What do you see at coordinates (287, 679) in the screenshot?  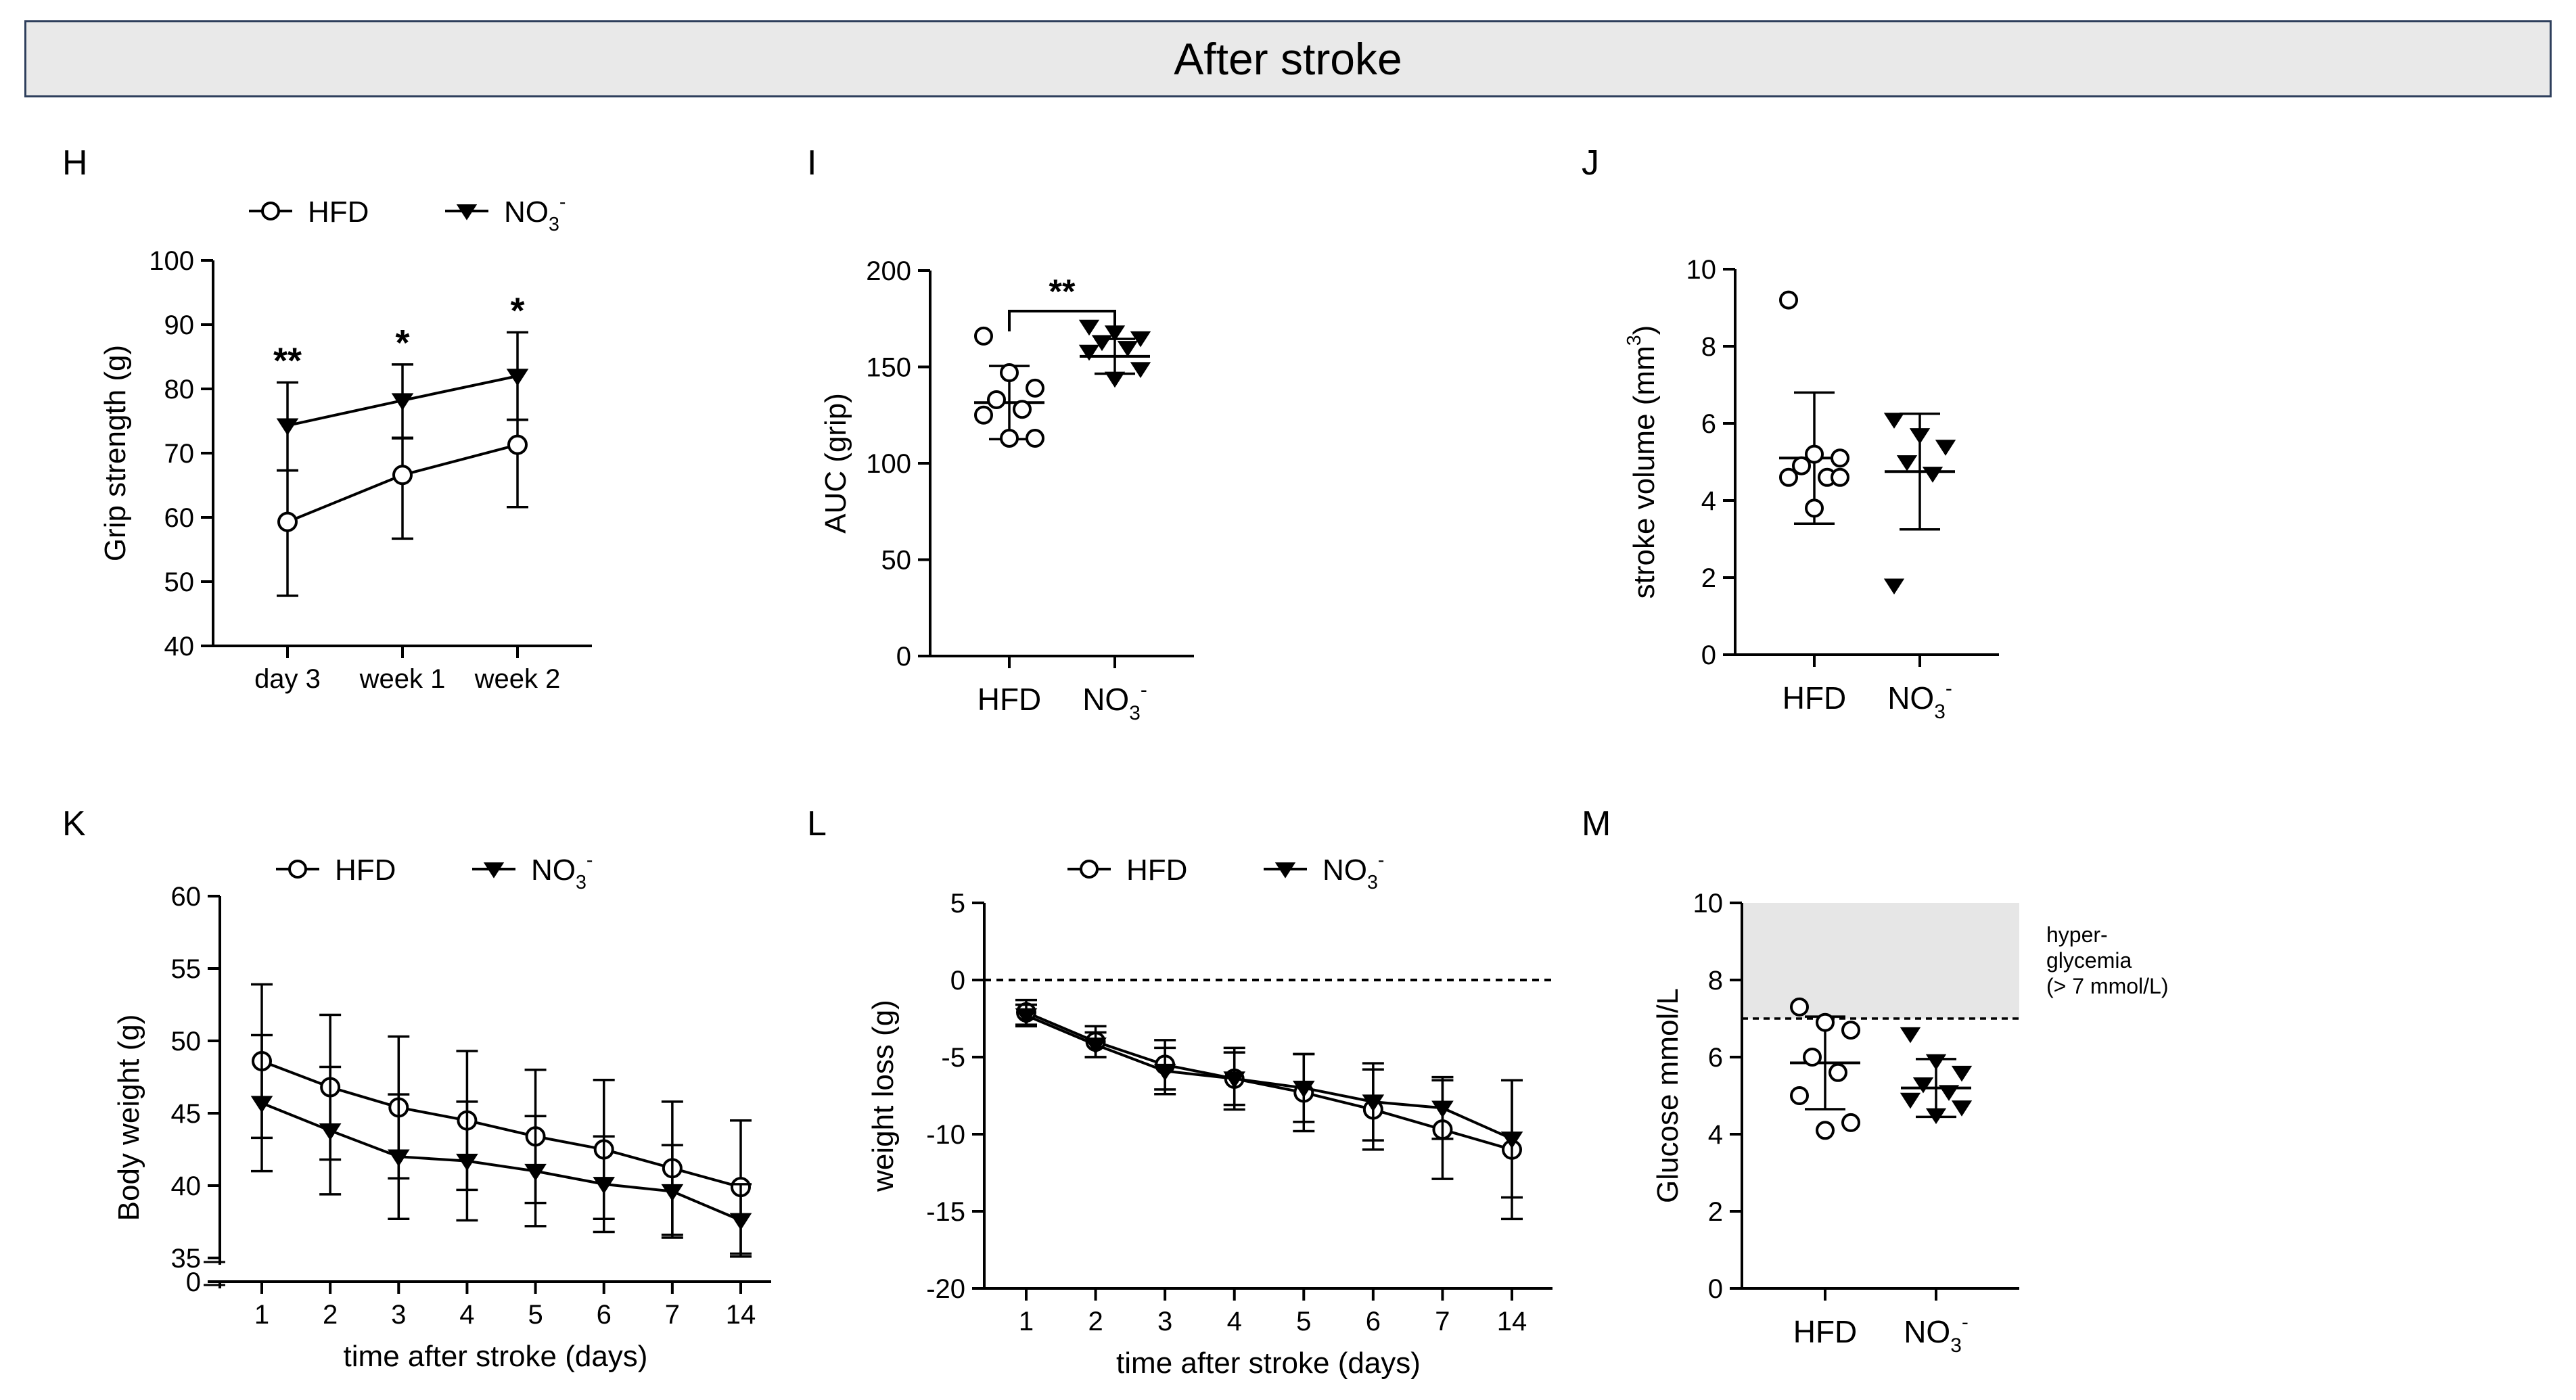 I see `xtick-label: day 3` at bounding box center [287, 679].